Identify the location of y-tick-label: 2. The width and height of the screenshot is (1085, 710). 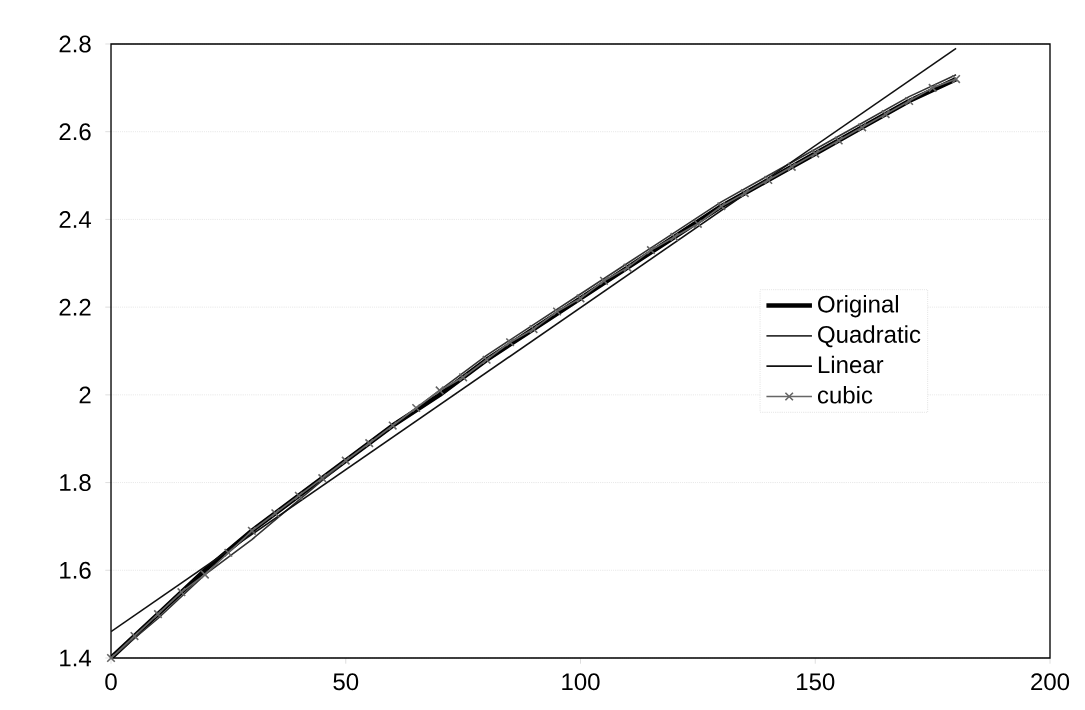
(85, 395).